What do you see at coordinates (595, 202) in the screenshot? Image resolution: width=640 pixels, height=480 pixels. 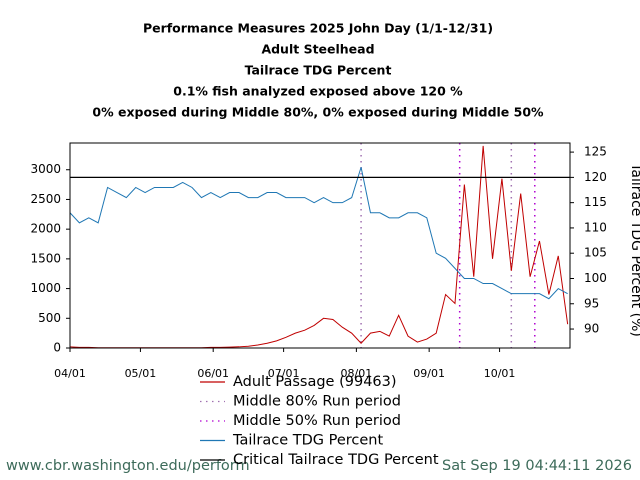 I see `y2-tick-label: 115` at bounding box center [595, 202].